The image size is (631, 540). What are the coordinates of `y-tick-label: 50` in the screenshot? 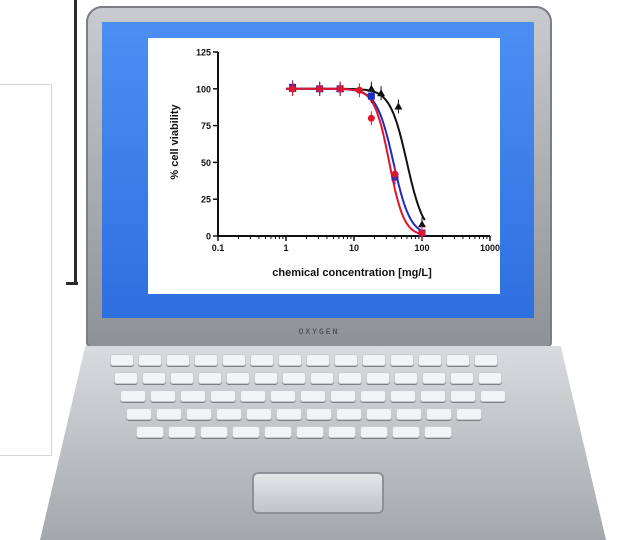 It's located at (206, 163).